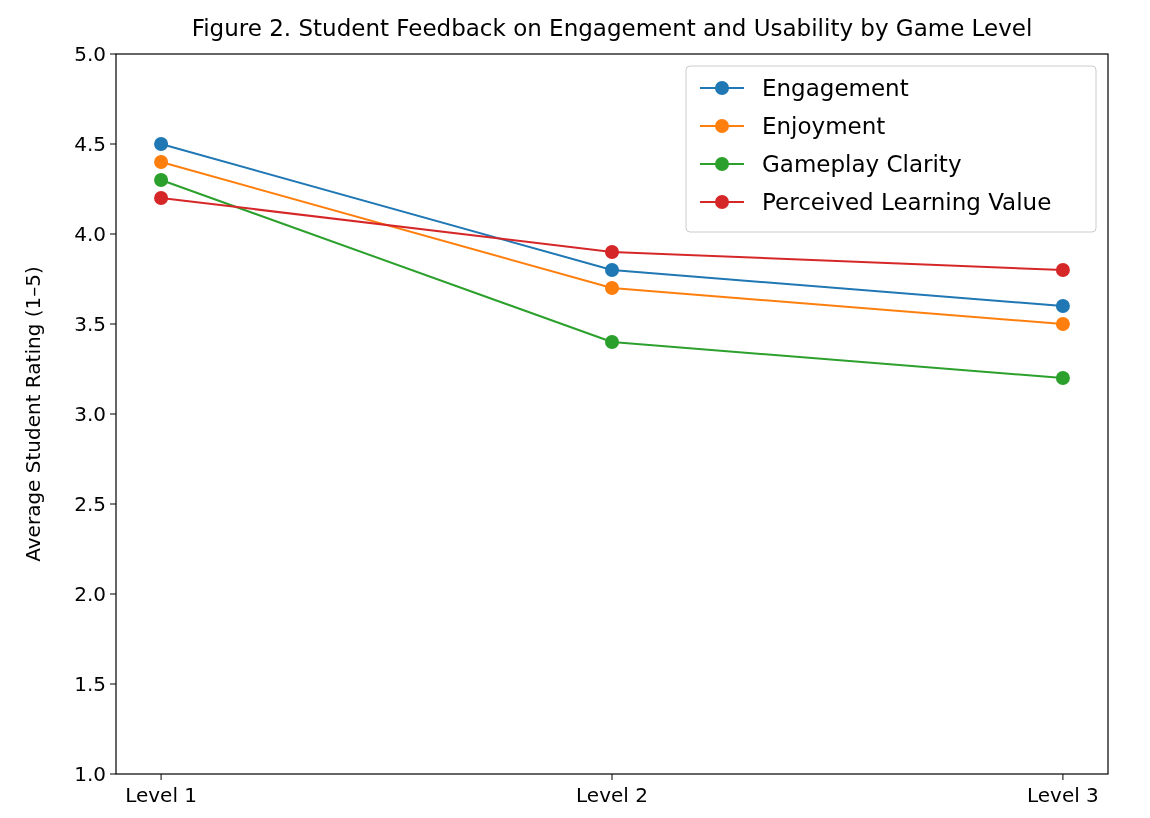 This screenshot has height=818, width=1150. What do you see at coordinates (90, 594) in the screenshot?
I see `y-tick-label: 2.0` at bounding box center [90, 594].